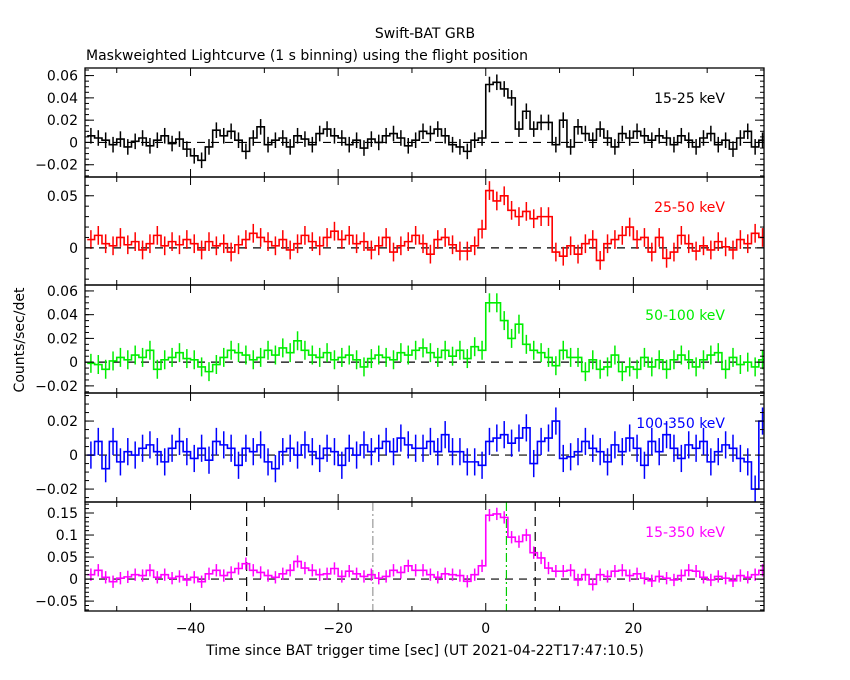 Image resolution: width=850 pixels, height=680 pixels. I want to click on panel-1: 0 0.05 25-50 keV, so click(406, 231).